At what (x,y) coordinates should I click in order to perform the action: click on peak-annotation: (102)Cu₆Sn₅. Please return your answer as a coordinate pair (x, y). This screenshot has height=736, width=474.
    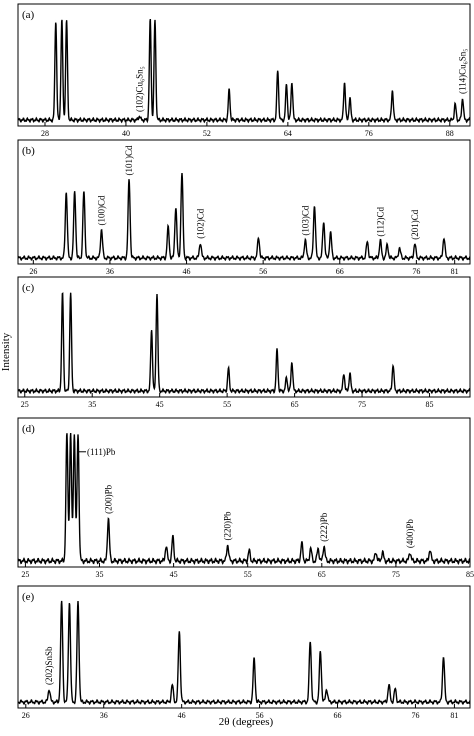
    Looking at the image, I should click on (139, 89).